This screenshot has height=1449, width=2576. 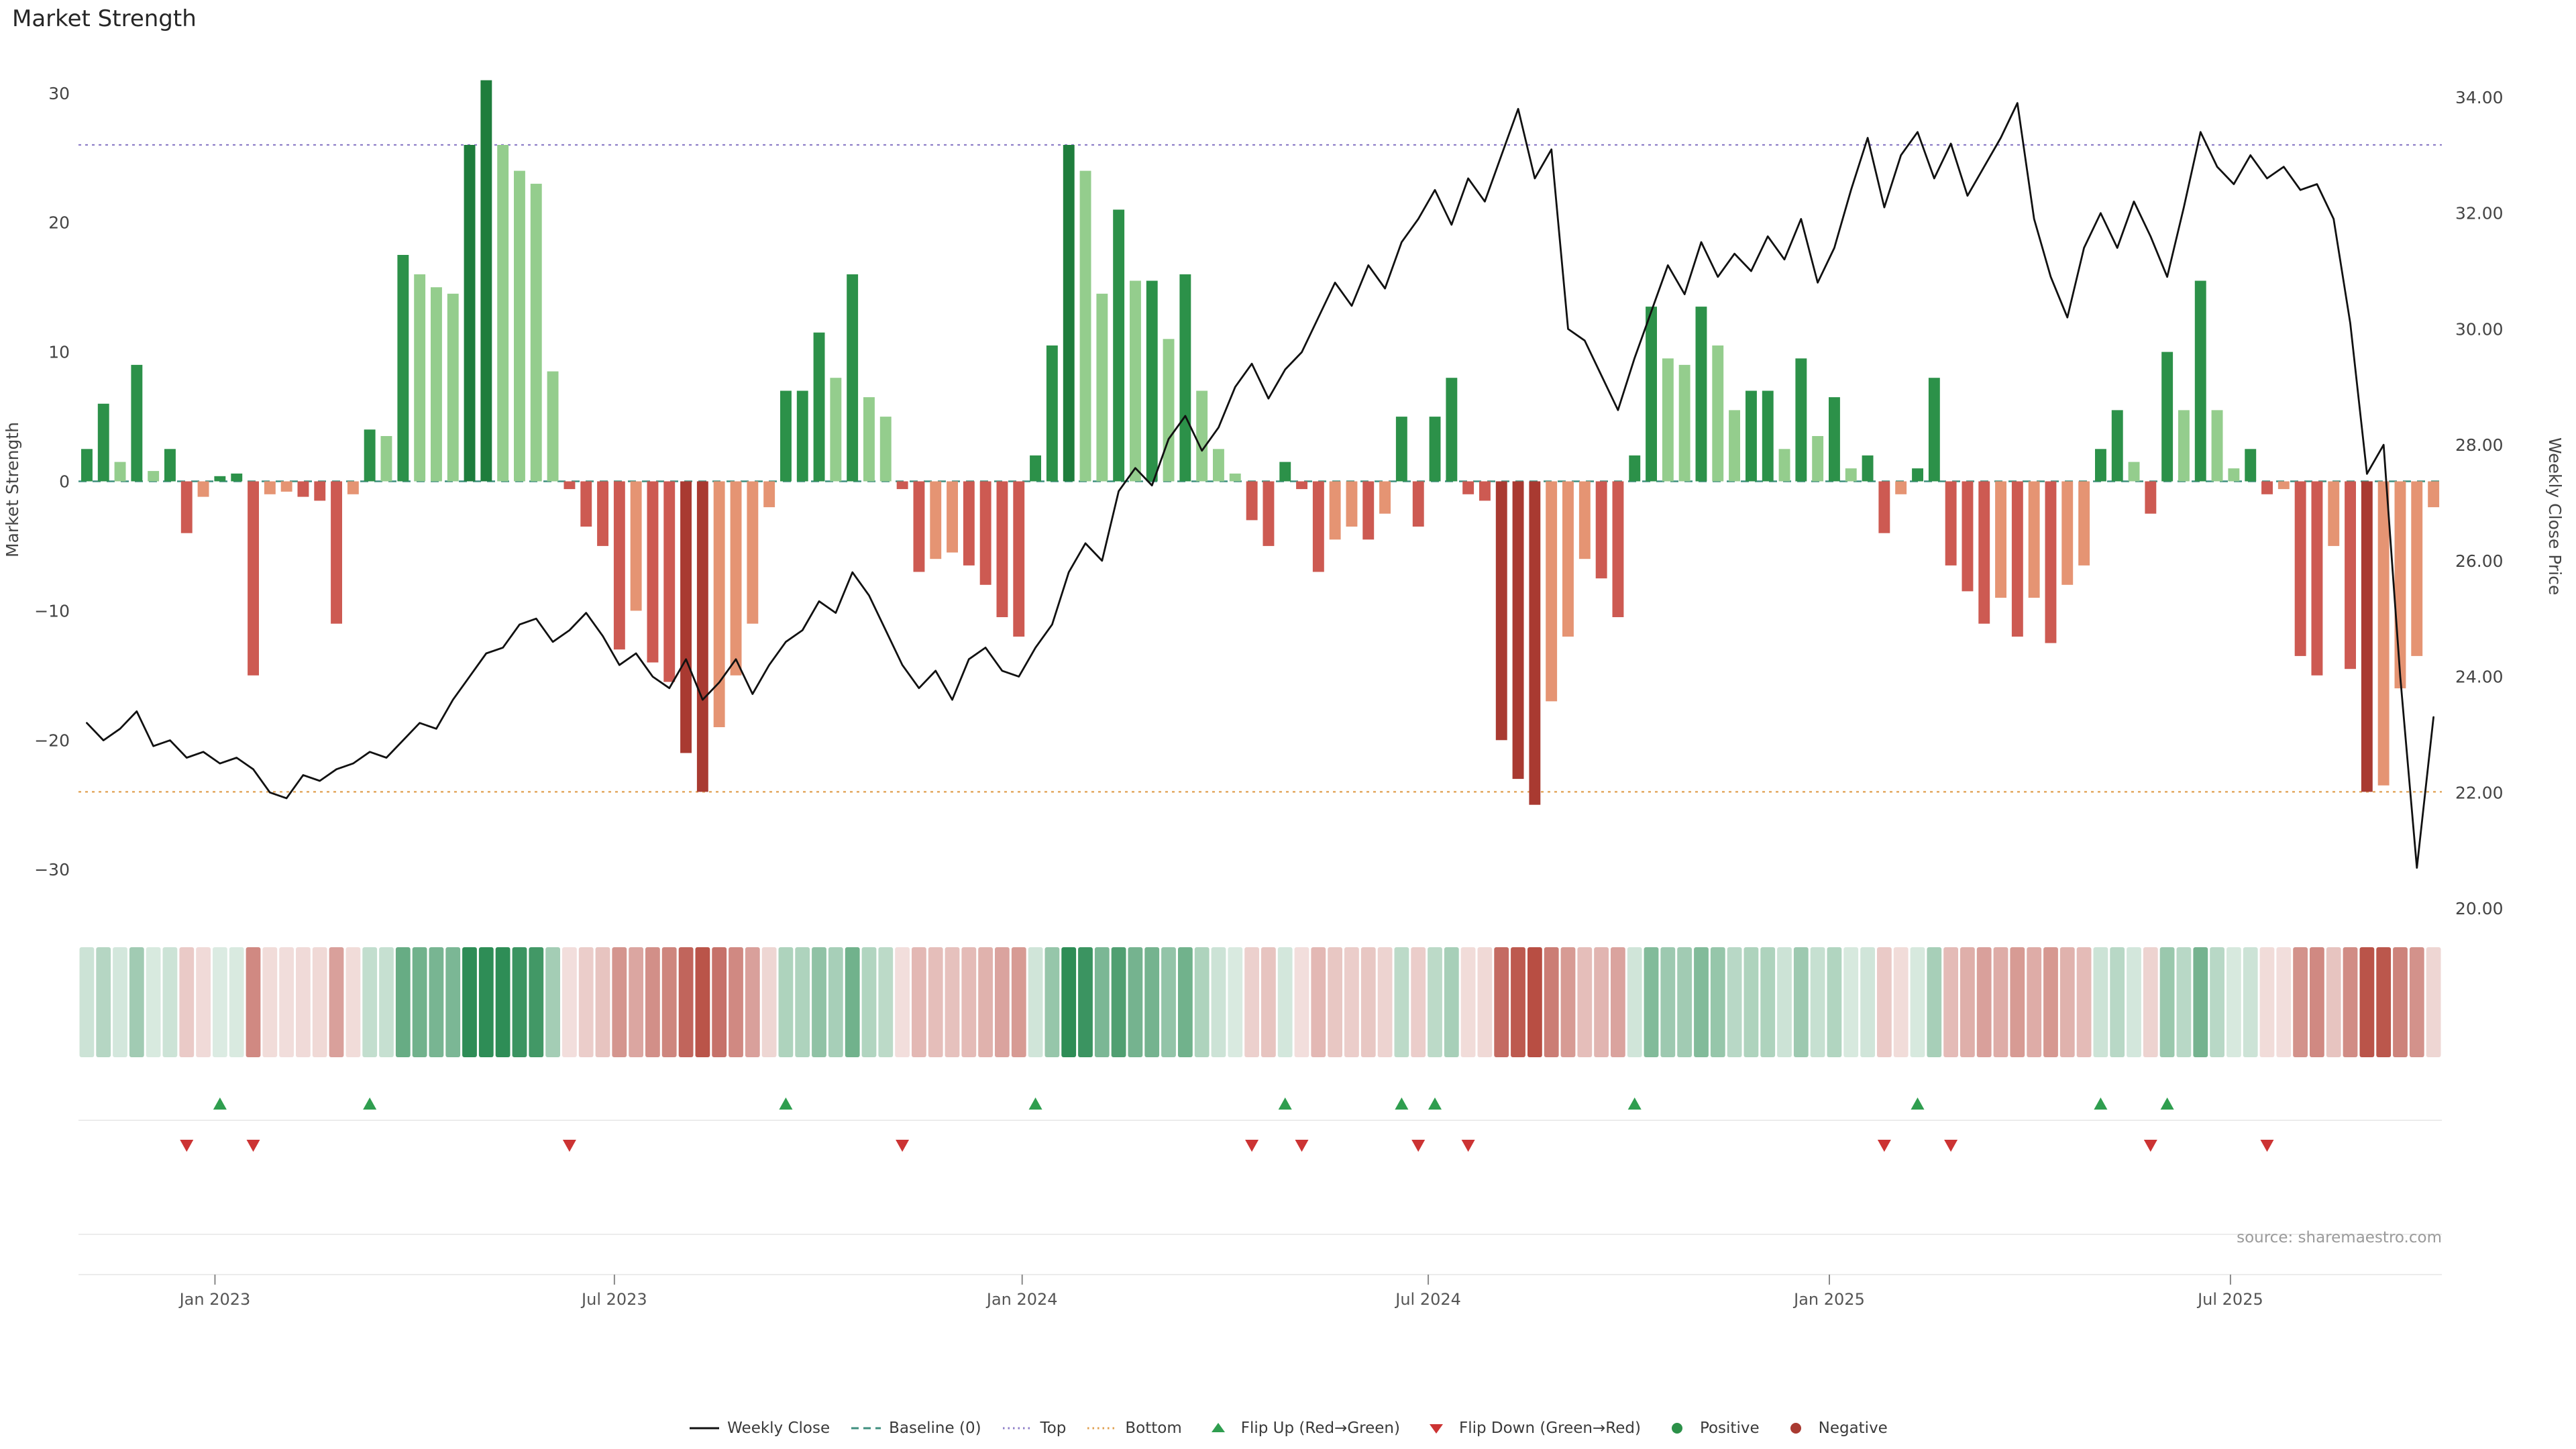 I want to click on svg-text: −10, so click(x=52, y=611).